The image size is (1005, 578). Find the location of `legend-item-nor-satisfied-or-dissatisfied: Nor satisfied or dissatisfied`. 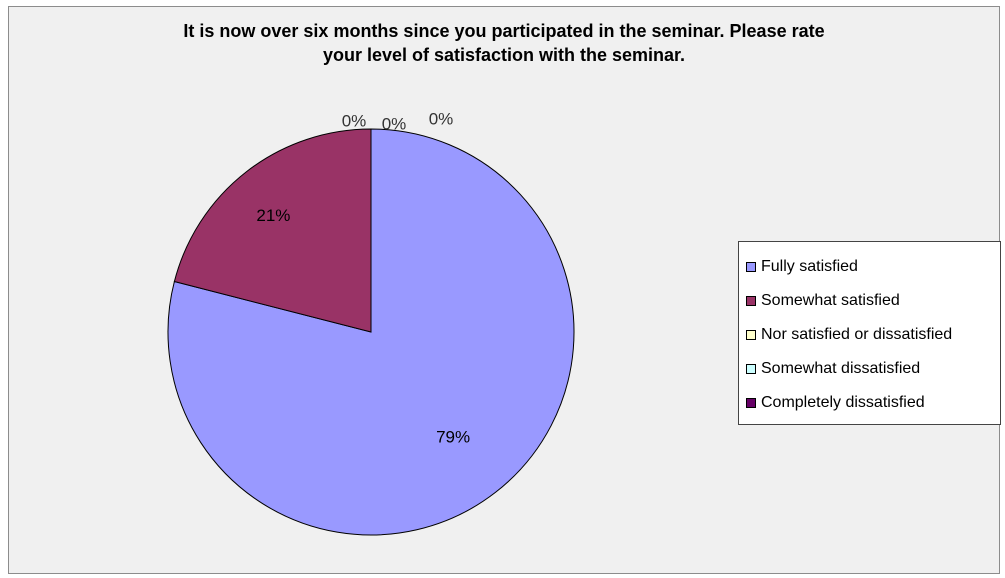

legend-item-nor-satisfied-or-dissatisfied: Nor satisfied or dissatisfied is located at coordinates (873, 335).